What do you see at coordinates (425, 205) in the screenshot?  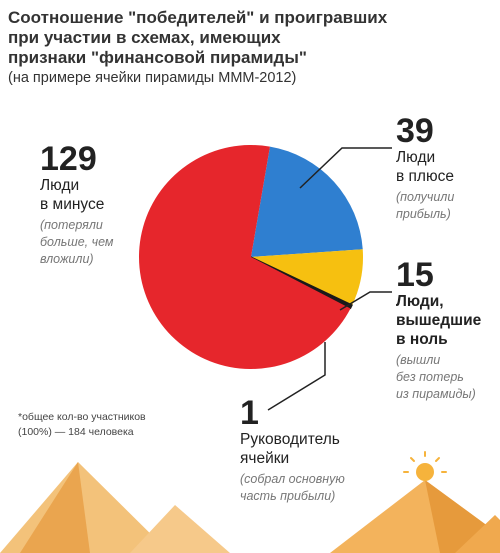 I see `slice-note-gainers: (получили прибыль)` at bounding box center [425, 205].